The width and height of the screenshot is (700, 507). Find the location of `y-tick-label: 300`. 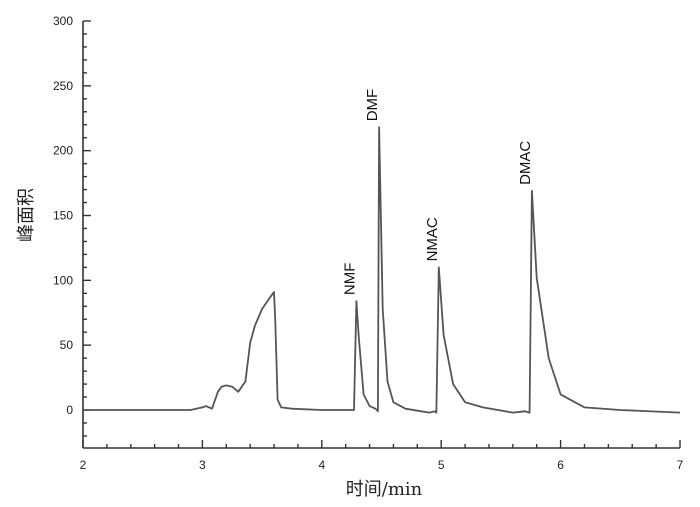

y-tick-label: 300 is located at coordinates (63, 21).